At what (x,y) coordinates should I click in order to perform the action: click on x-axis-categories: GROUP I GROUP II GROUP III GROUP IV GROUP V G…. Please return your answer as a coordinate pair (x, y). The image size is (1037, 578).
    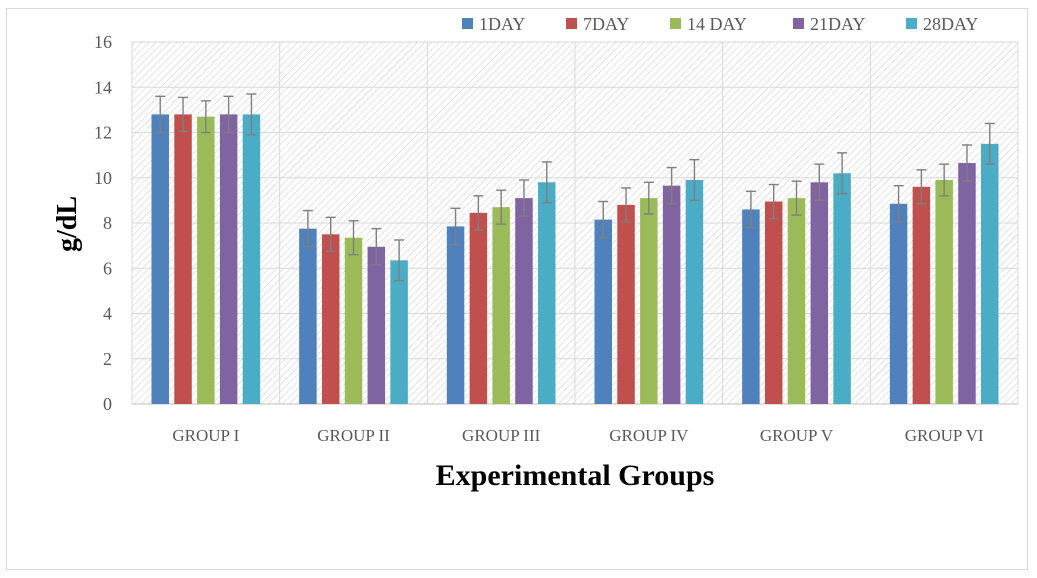
    Looking at the image, I should click on (578, 435).